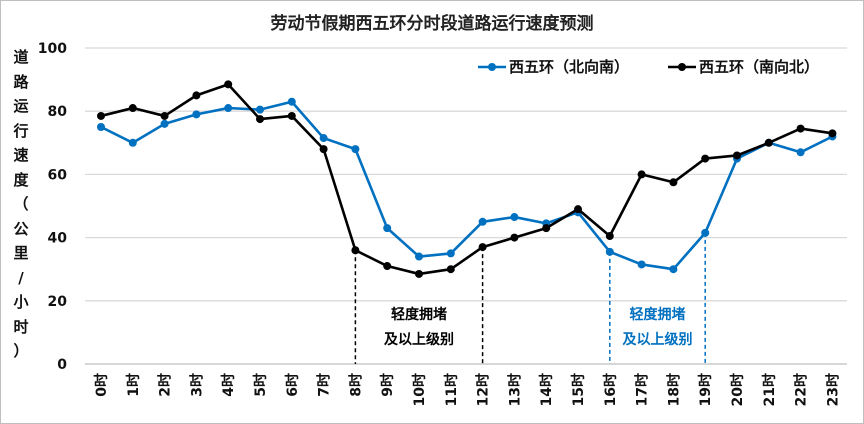  Describe the element at coordinates (569, 67) in the screenshot. I see `legend-label: 西五环（北向南）` at that location.